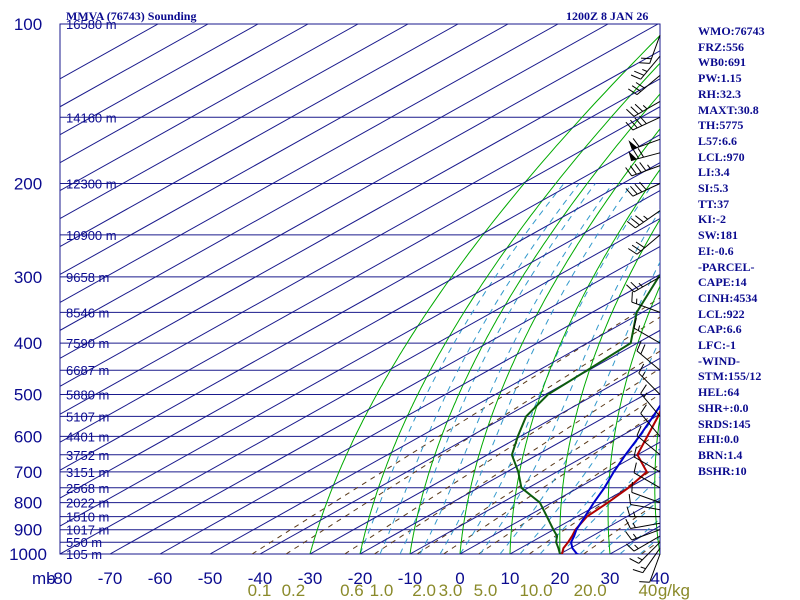 This screenshot has height=600, width=800. What do you see at coordinates (723, 407) in the screenshot?
I see `index-item: SHR+:0.0` at bounding box center [723, 407].